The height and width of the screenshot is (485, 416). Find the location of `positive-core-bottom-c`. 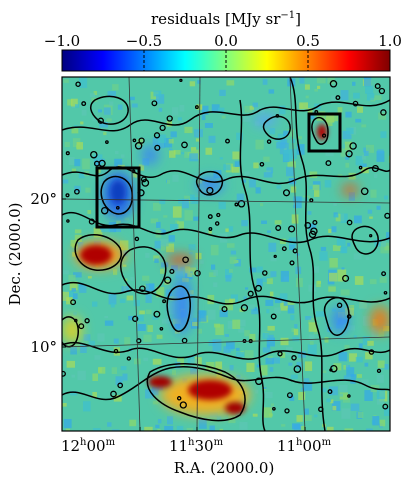

positive-core-bottom-c is located at coordinates (235, 408).